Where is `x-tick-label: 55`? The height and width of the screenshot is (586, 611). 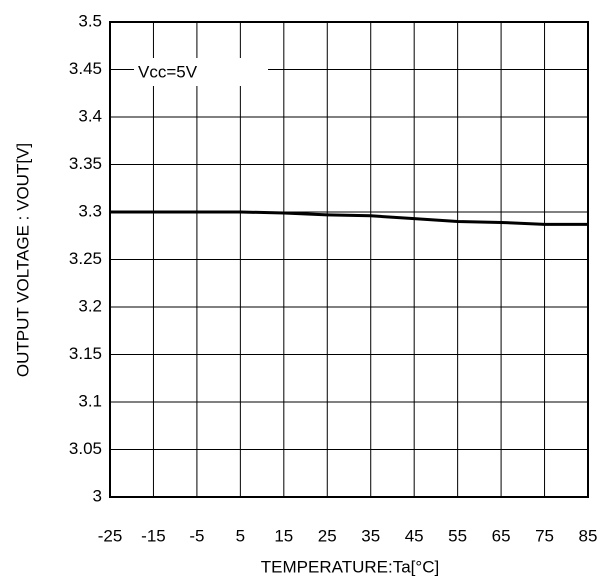
x-tick-label: 55 is located at coordinates (457, 535).